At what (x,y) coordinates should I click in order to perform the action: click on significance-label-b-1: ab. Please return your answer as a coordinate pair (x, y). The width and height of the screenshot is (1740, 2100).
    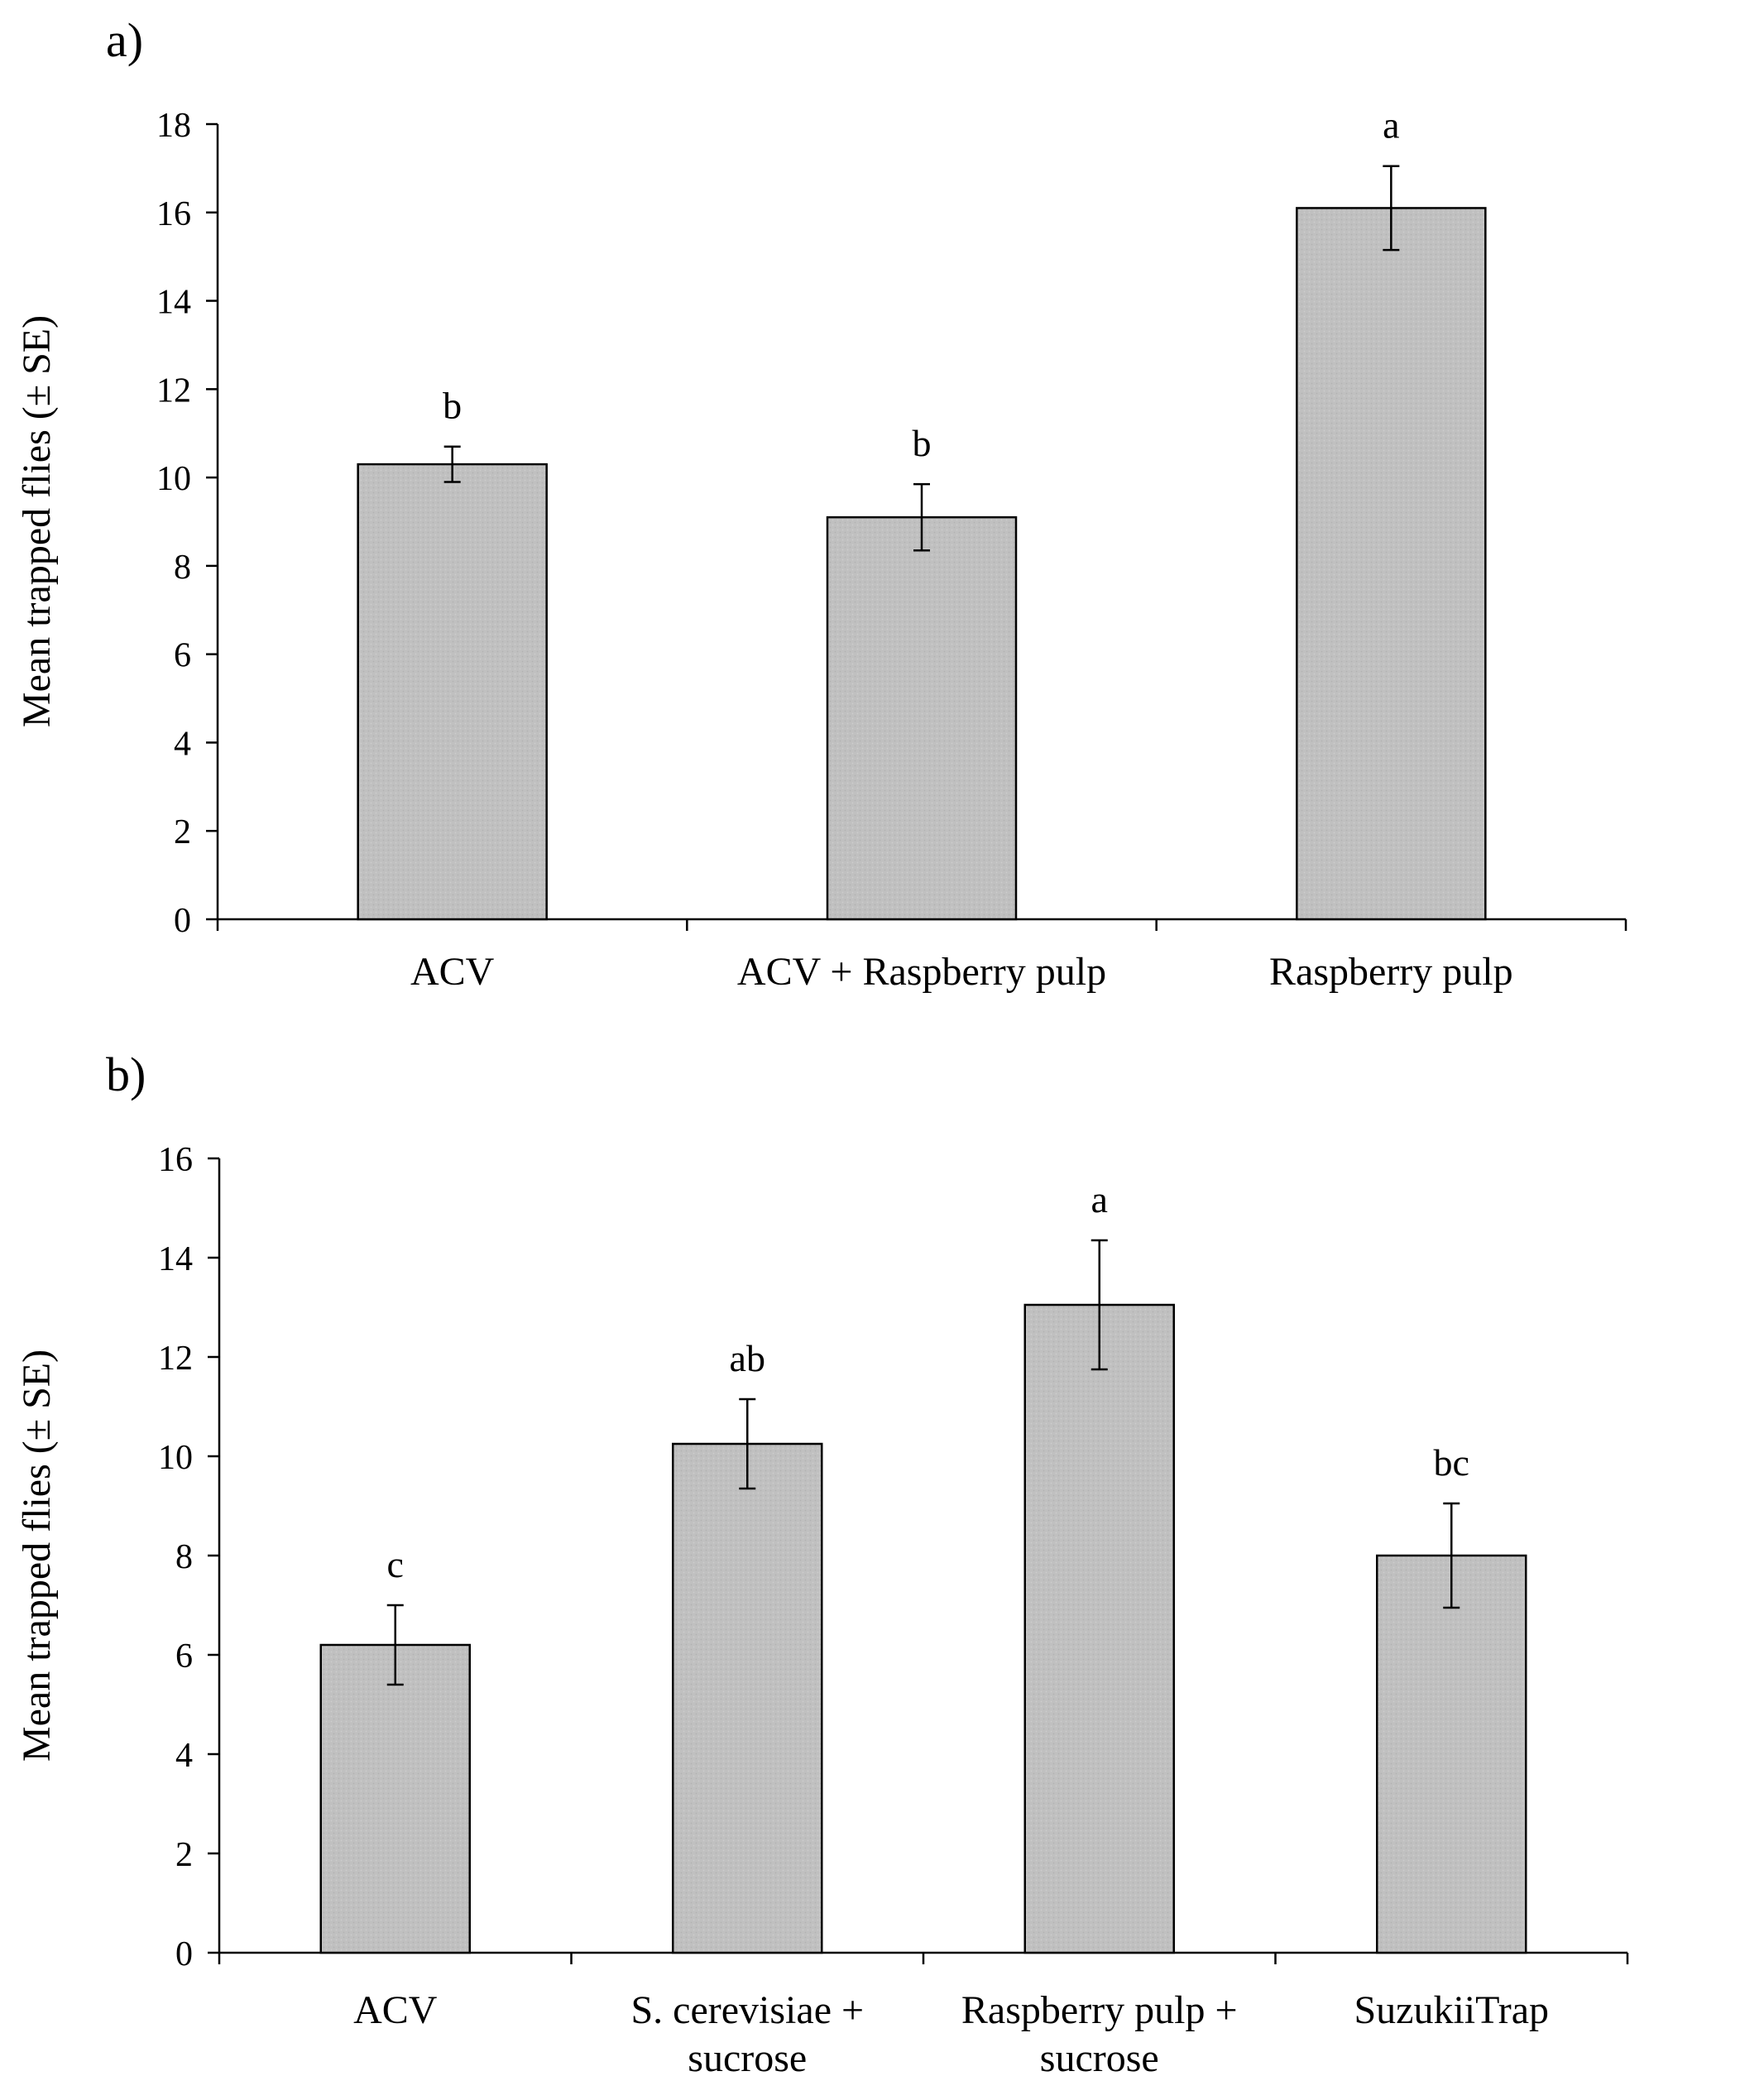
    Looking at the image, I should click on (747, 1358).